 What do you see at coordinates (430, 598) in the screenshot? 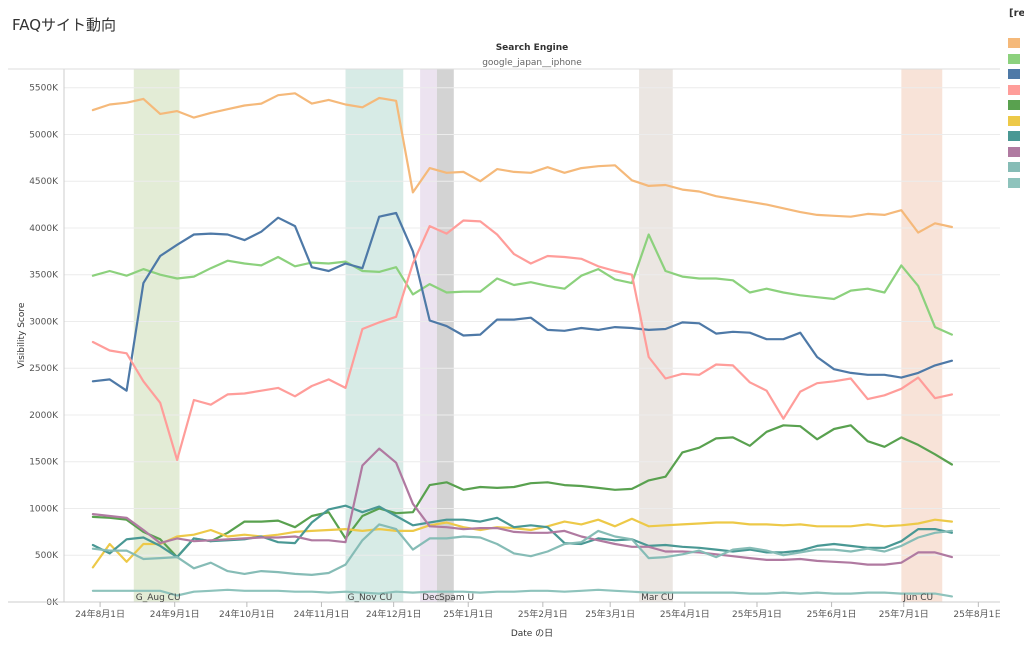
I see `event-band-label: Dec` at bounding box center [430, 598].